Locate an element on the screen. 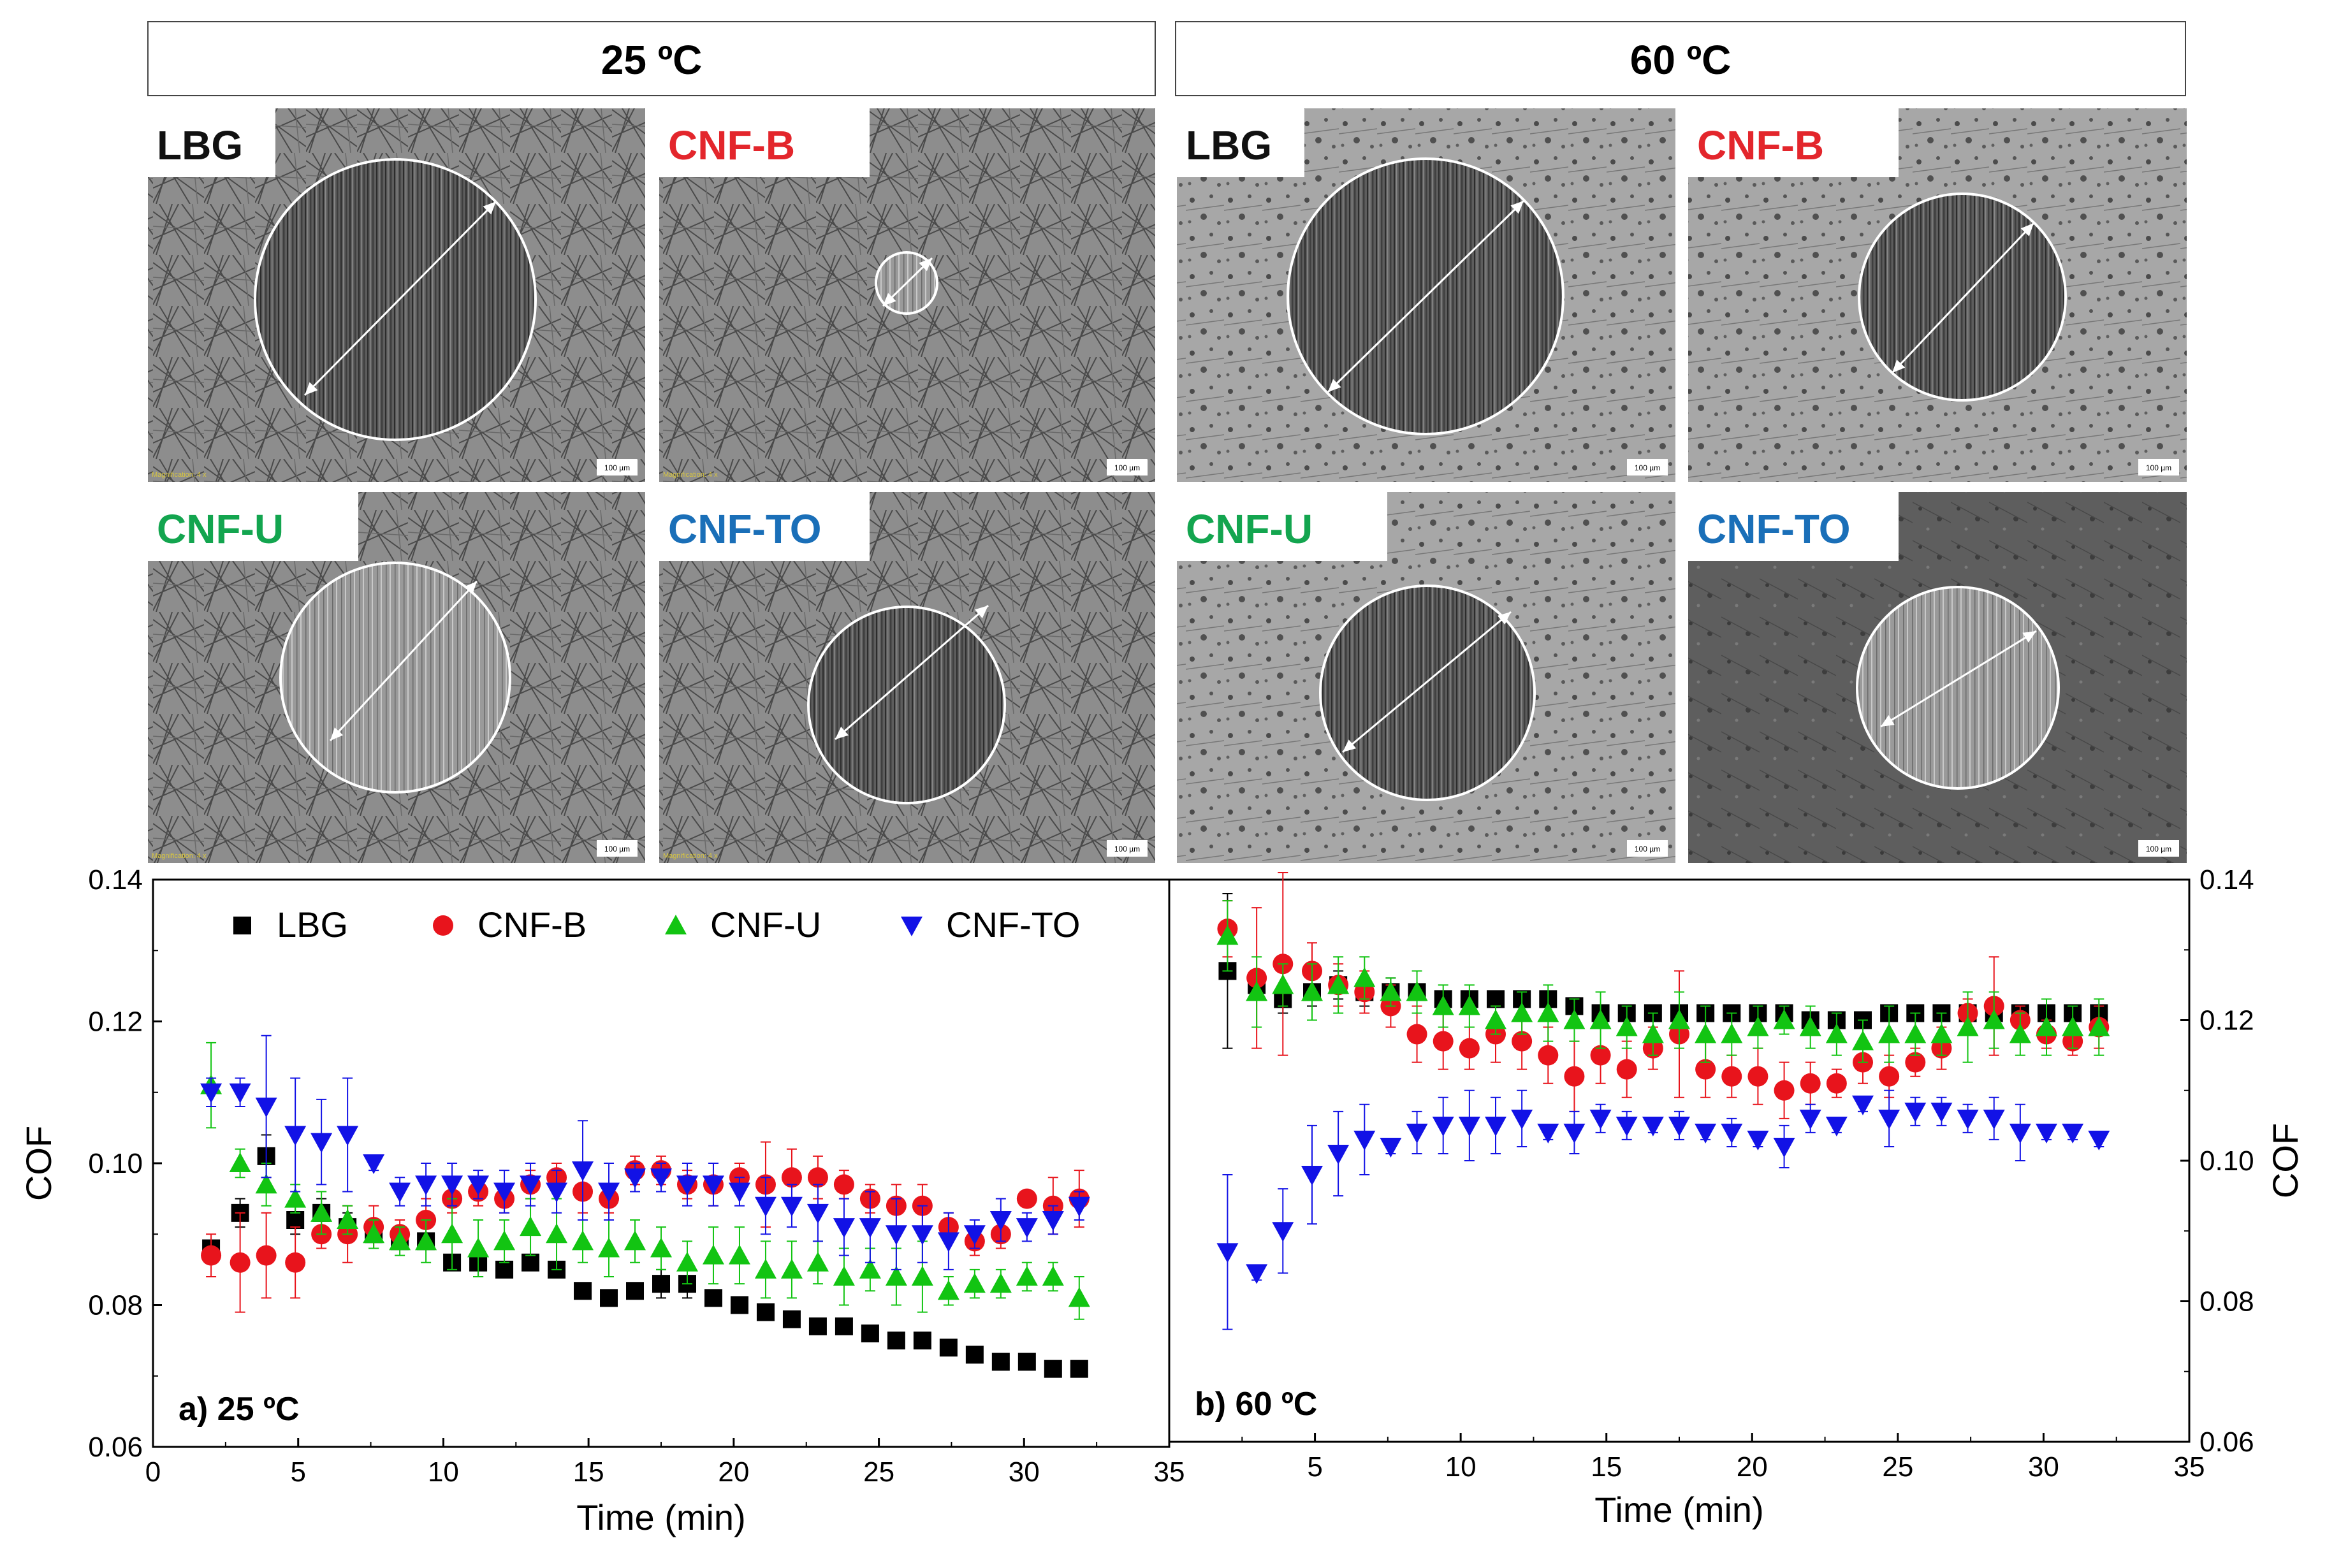 The height and width of the screenshot is (1568, 2341). x-tick-label: 20 is located at coordinates (733, 1472).